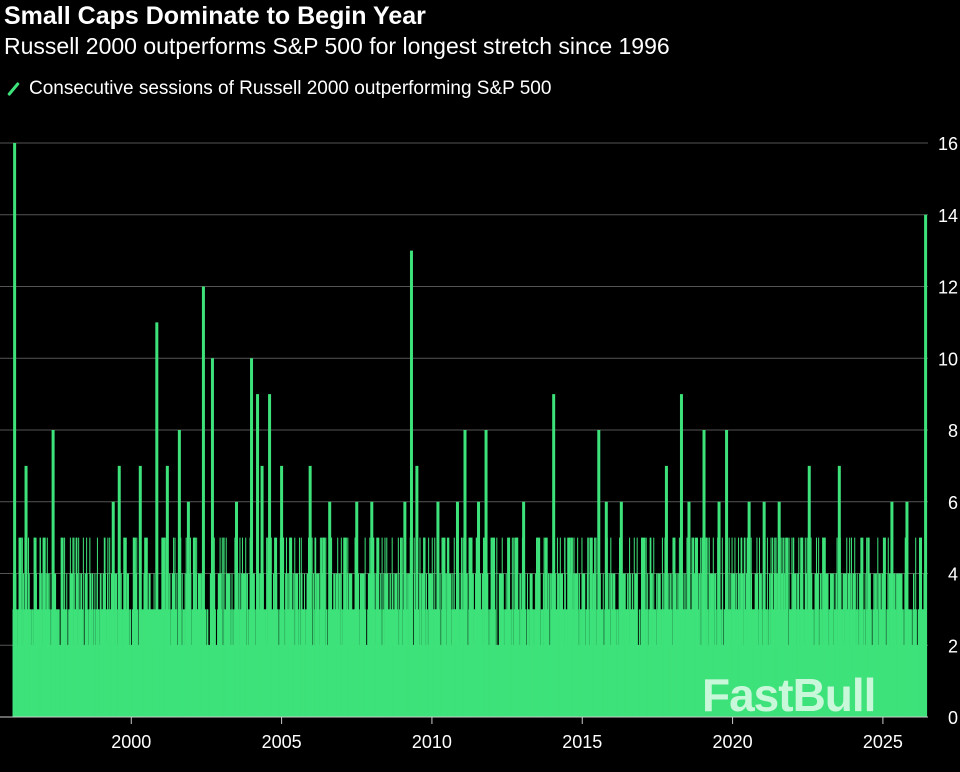 The image size is (960, 772). I want to click on x-tick-label: 2020, so click(733, 742).